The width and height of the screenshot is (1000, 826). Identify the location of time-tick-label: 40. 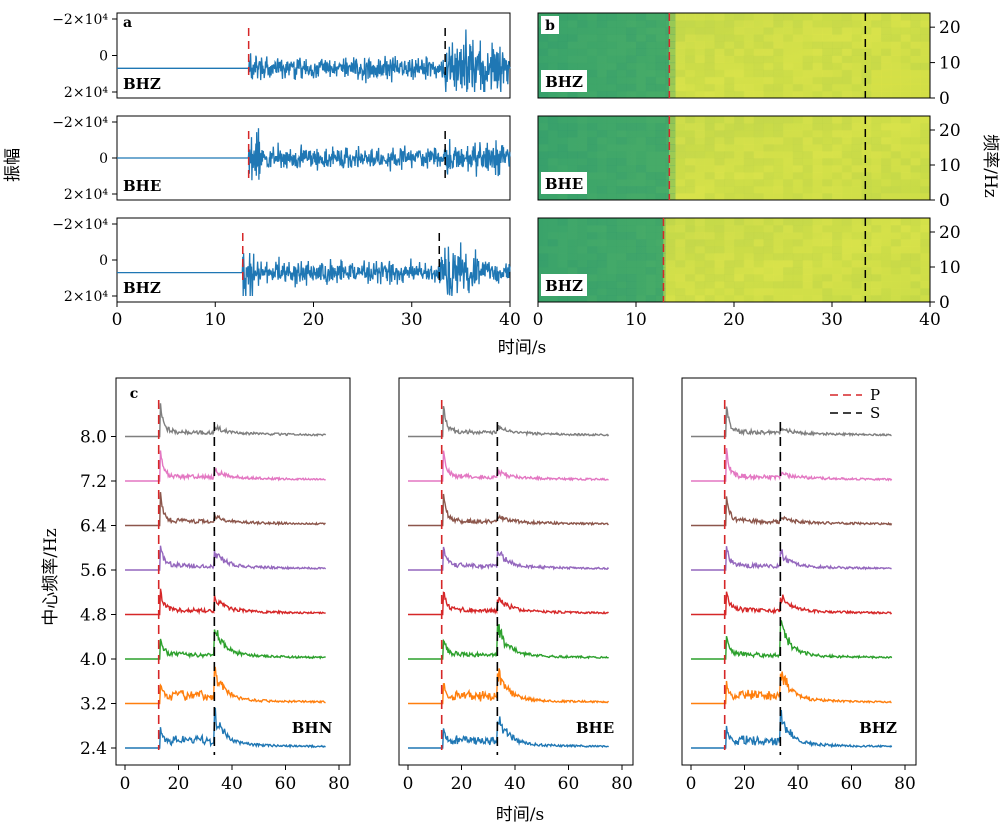
(930, 320).